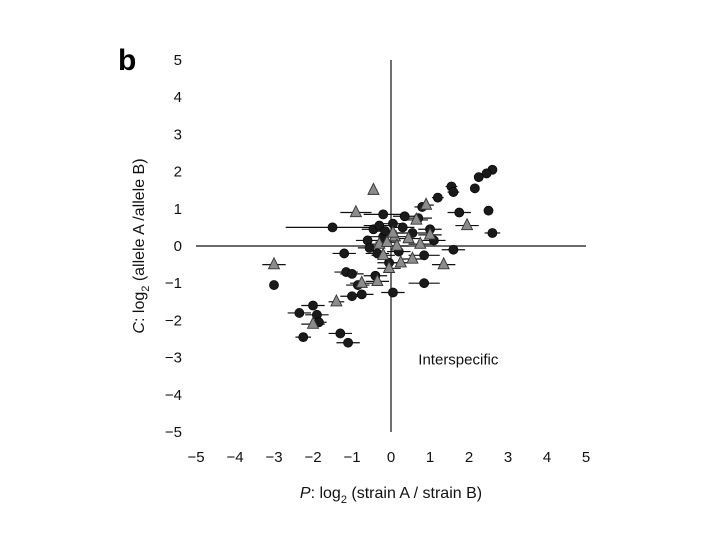  What do you see at coordinates (586, 457) in the screenshot?
I see `x-tick-label: 5` at bounding box center [586, 457].